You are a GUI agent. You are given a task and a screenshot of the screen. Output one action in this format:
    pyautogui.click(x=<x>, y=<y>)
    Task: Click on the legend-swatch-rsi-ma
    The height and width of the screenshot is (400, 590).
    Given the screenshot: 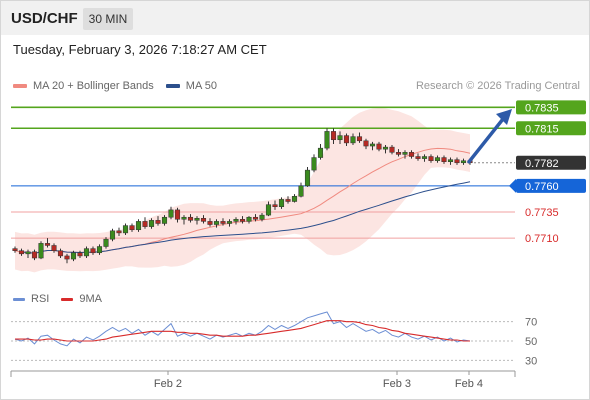 What is the action you would take?
    pyautogui.click(x=67, y=299)
    